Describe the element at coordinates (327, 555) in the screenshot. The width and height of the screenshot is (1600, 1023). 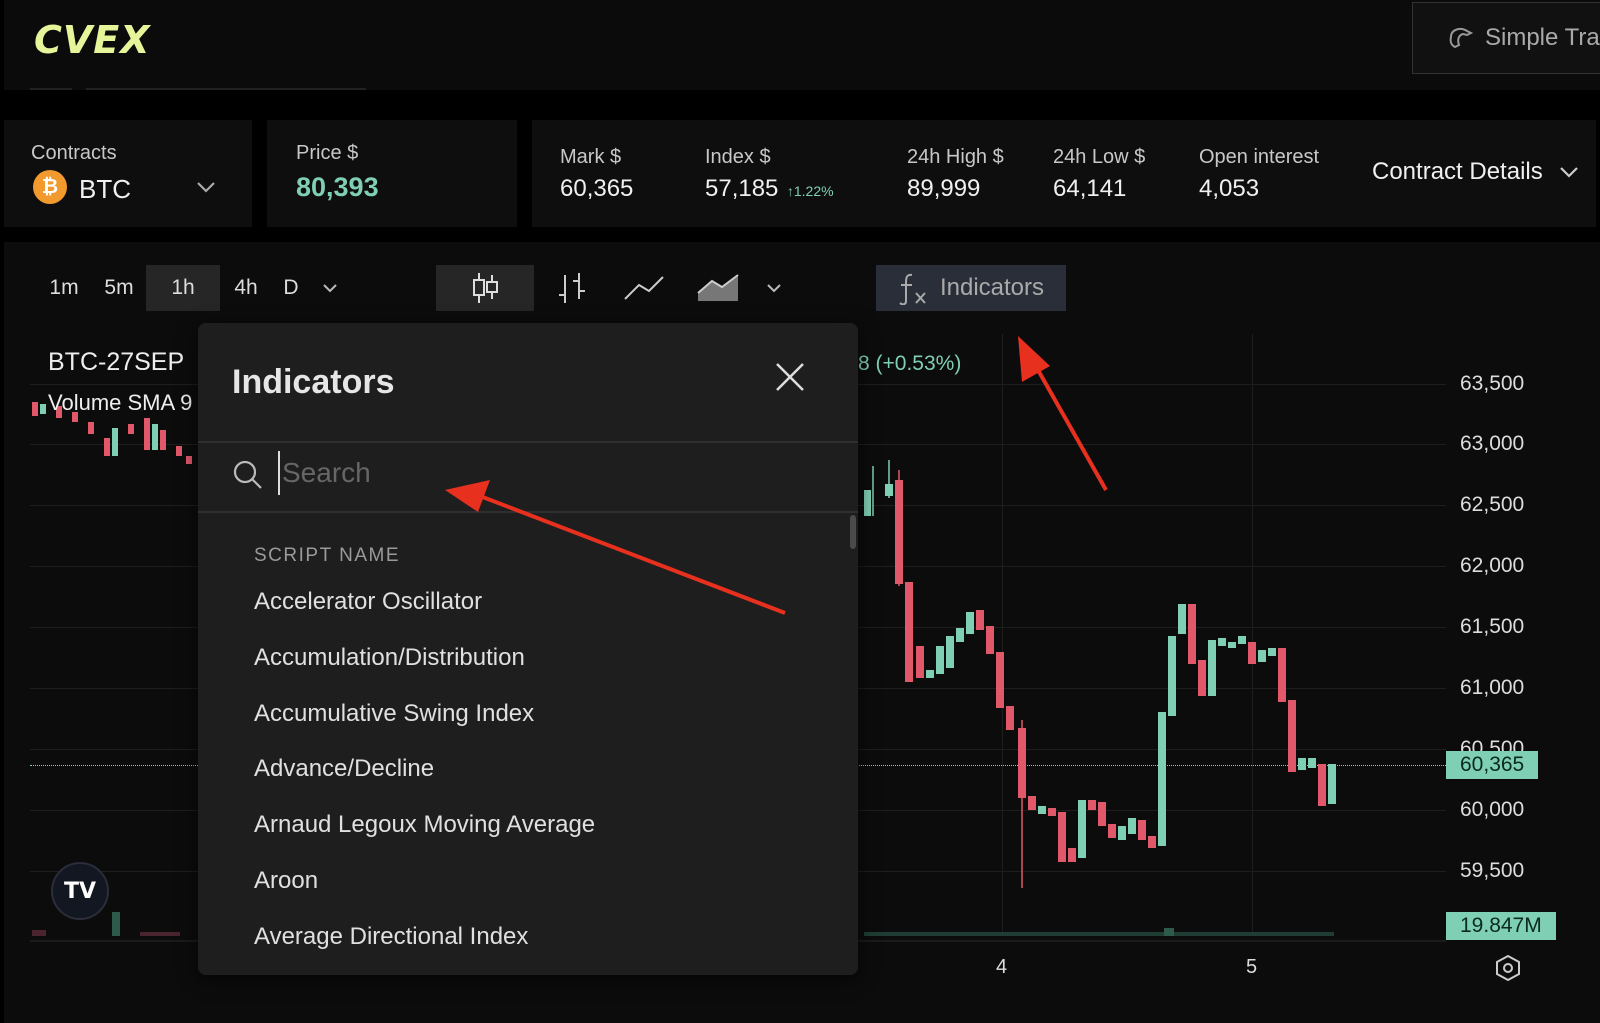
I see `list-header: SCRIPT NAME` at that location.